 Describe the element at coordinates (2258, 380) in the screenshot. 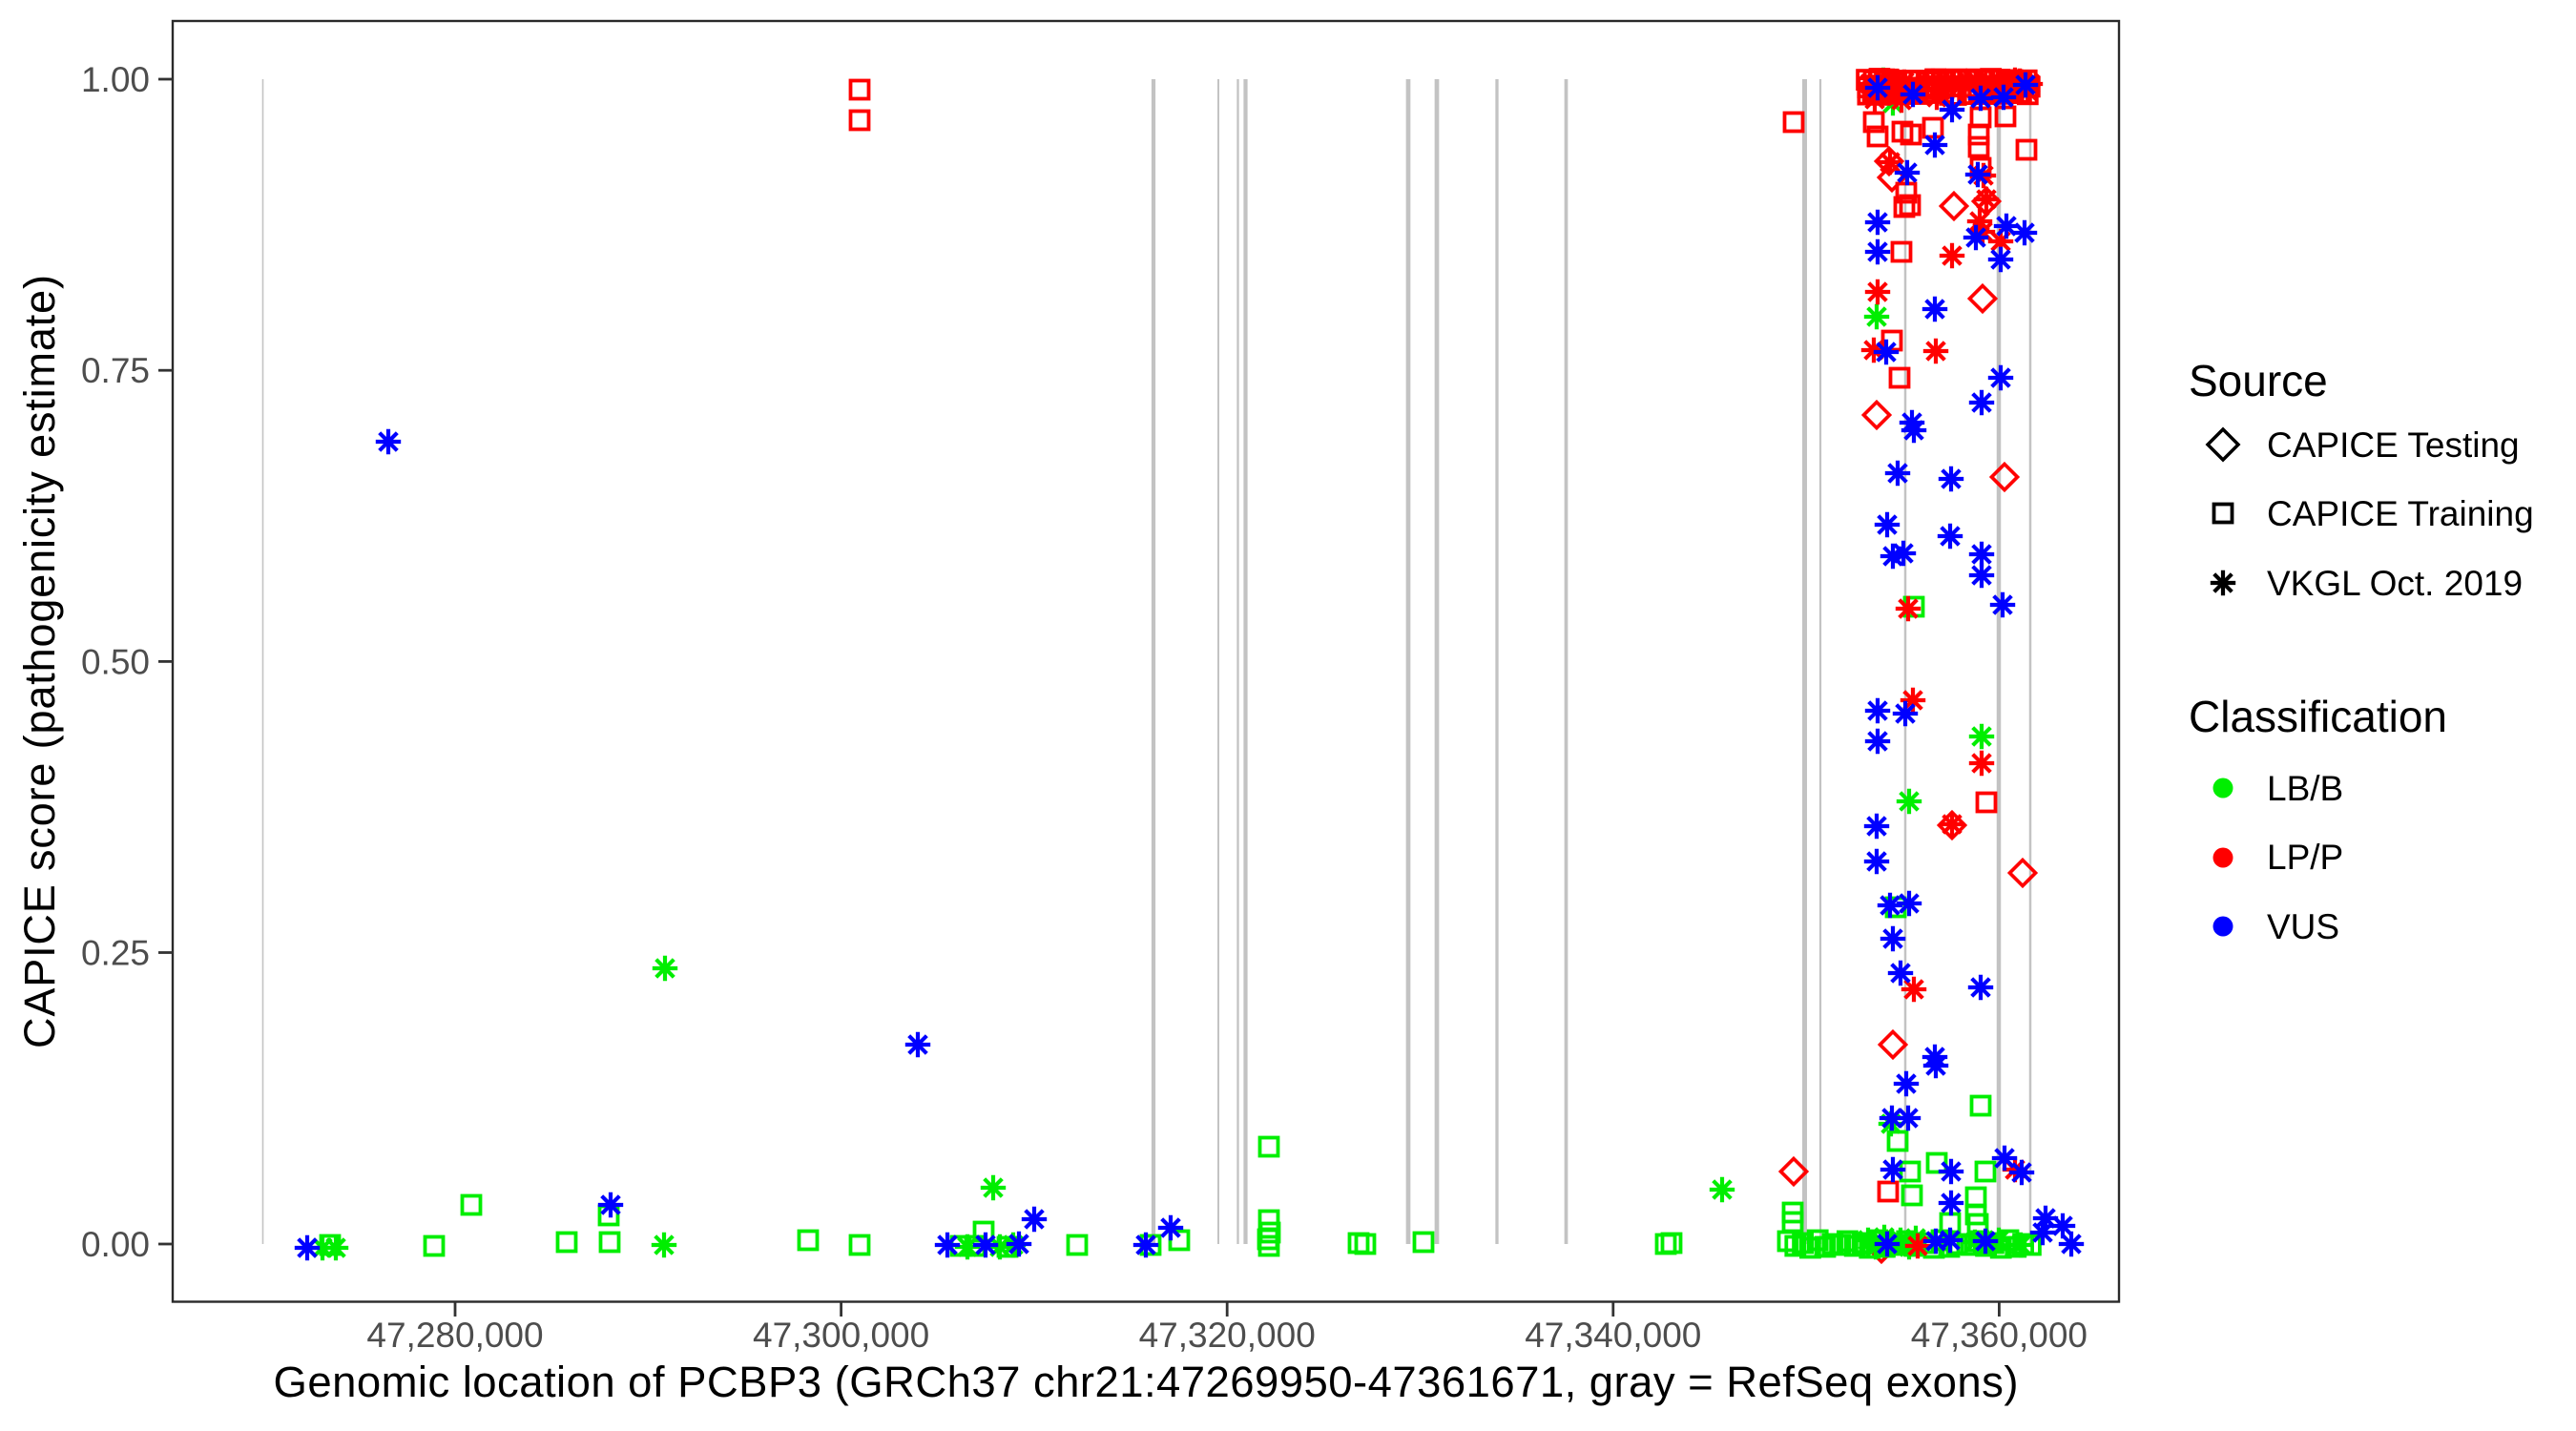

I see `svg-text: Source` at that location.